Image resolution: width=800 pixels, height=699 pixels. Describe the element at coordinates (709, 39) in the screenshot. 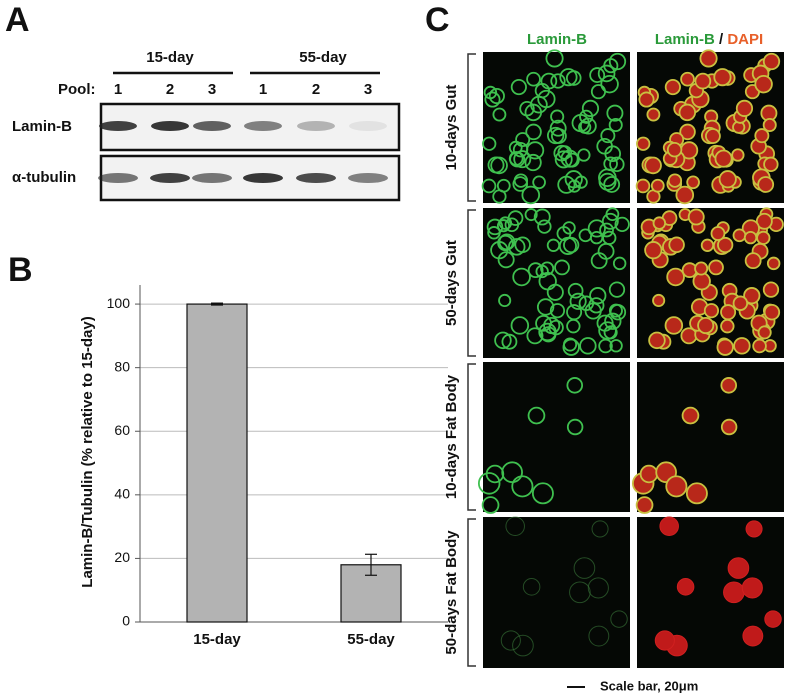

I see `column-label: Lamin-B / DAPI` at that location.